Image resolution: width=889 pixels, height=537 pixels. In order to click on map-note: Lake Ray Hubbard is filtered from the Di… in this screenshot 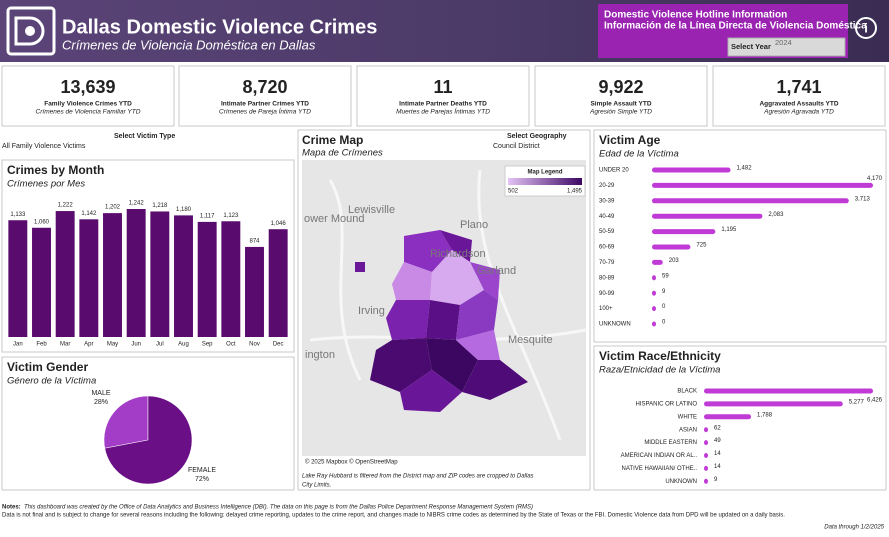, I will do `click(418, 477)`.